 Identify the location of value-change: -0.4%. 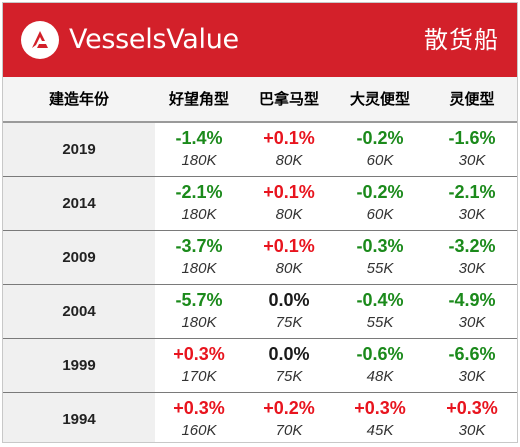
(380, 300).